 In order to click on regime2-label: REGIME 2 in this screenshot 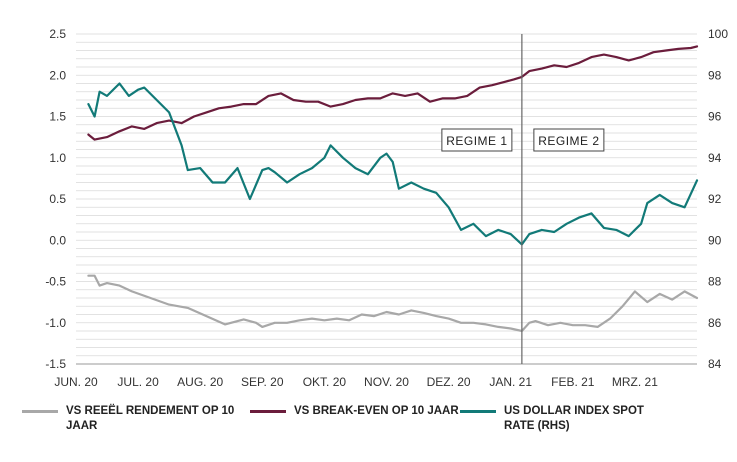, I will do `click(568, 141)`.